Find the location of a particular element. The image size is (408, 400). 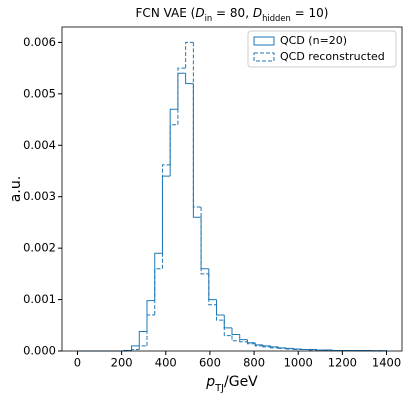

y-axis-label: a.u. is located at coordinates (16, 189).